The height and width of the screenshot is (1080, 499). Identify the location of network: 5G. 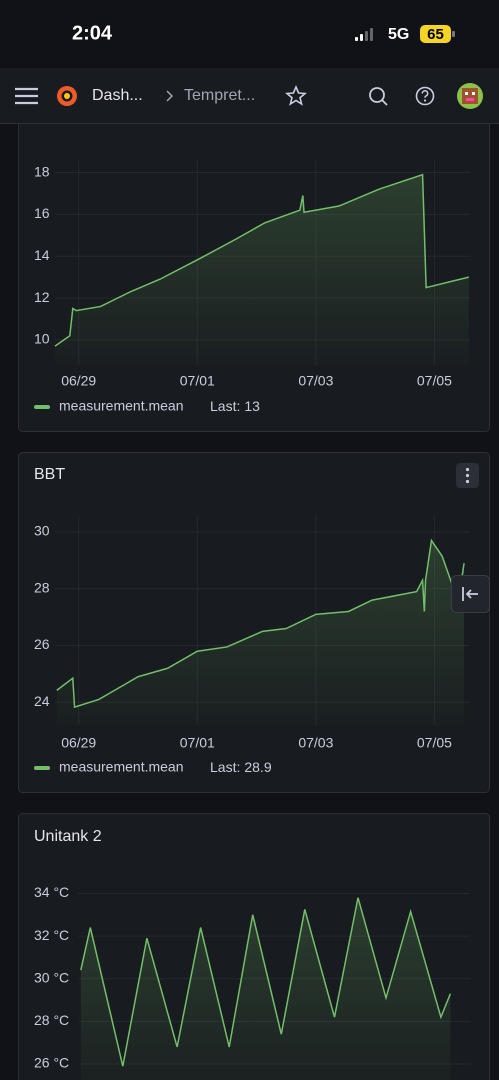
(398, 34).